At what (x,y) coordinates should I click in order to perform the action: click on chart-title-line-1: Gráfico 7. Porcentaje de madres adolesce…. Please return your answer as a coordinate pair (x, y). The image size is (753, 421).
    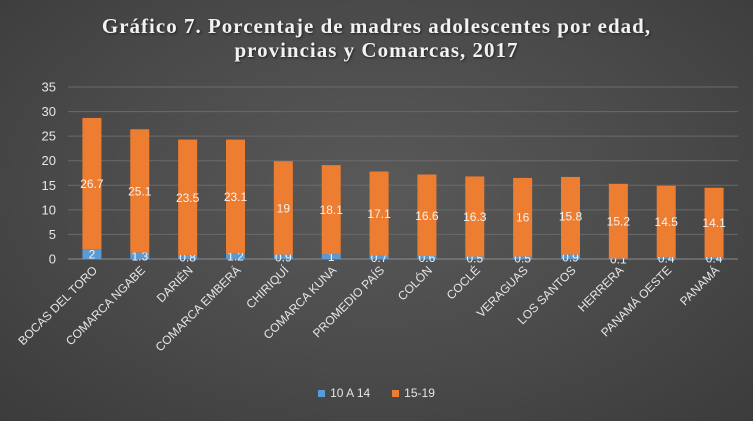
    Looking at the image, I should click on (376, 26).